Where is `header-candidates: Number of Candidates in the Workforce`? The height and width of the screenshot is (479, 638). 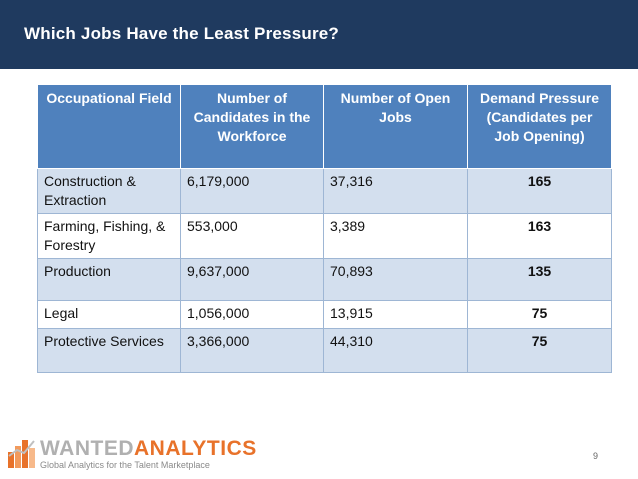 header-candidates: Number of Candidates in the Workforce is located at coordinates (252, 126).